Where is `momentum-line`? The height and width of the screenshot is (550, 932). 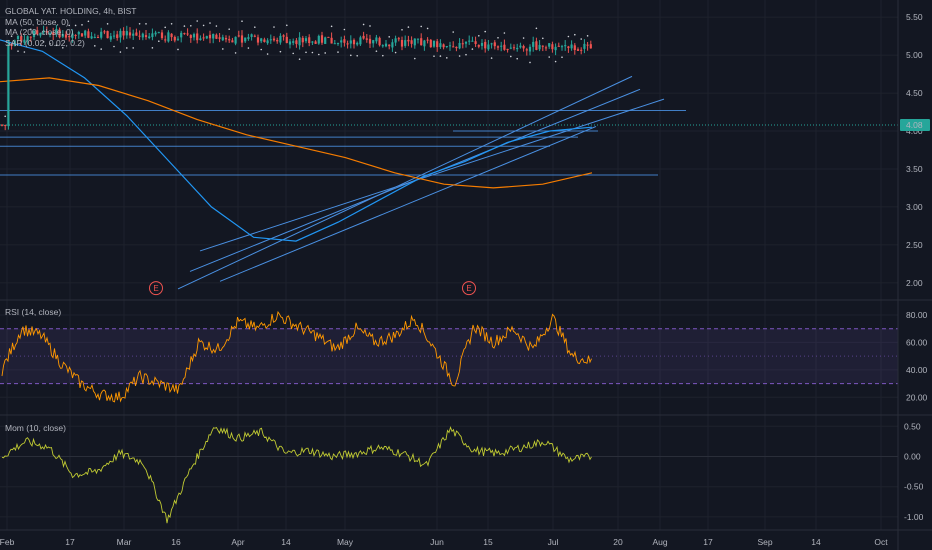 momentum-line is located at coordinates (296, 474).